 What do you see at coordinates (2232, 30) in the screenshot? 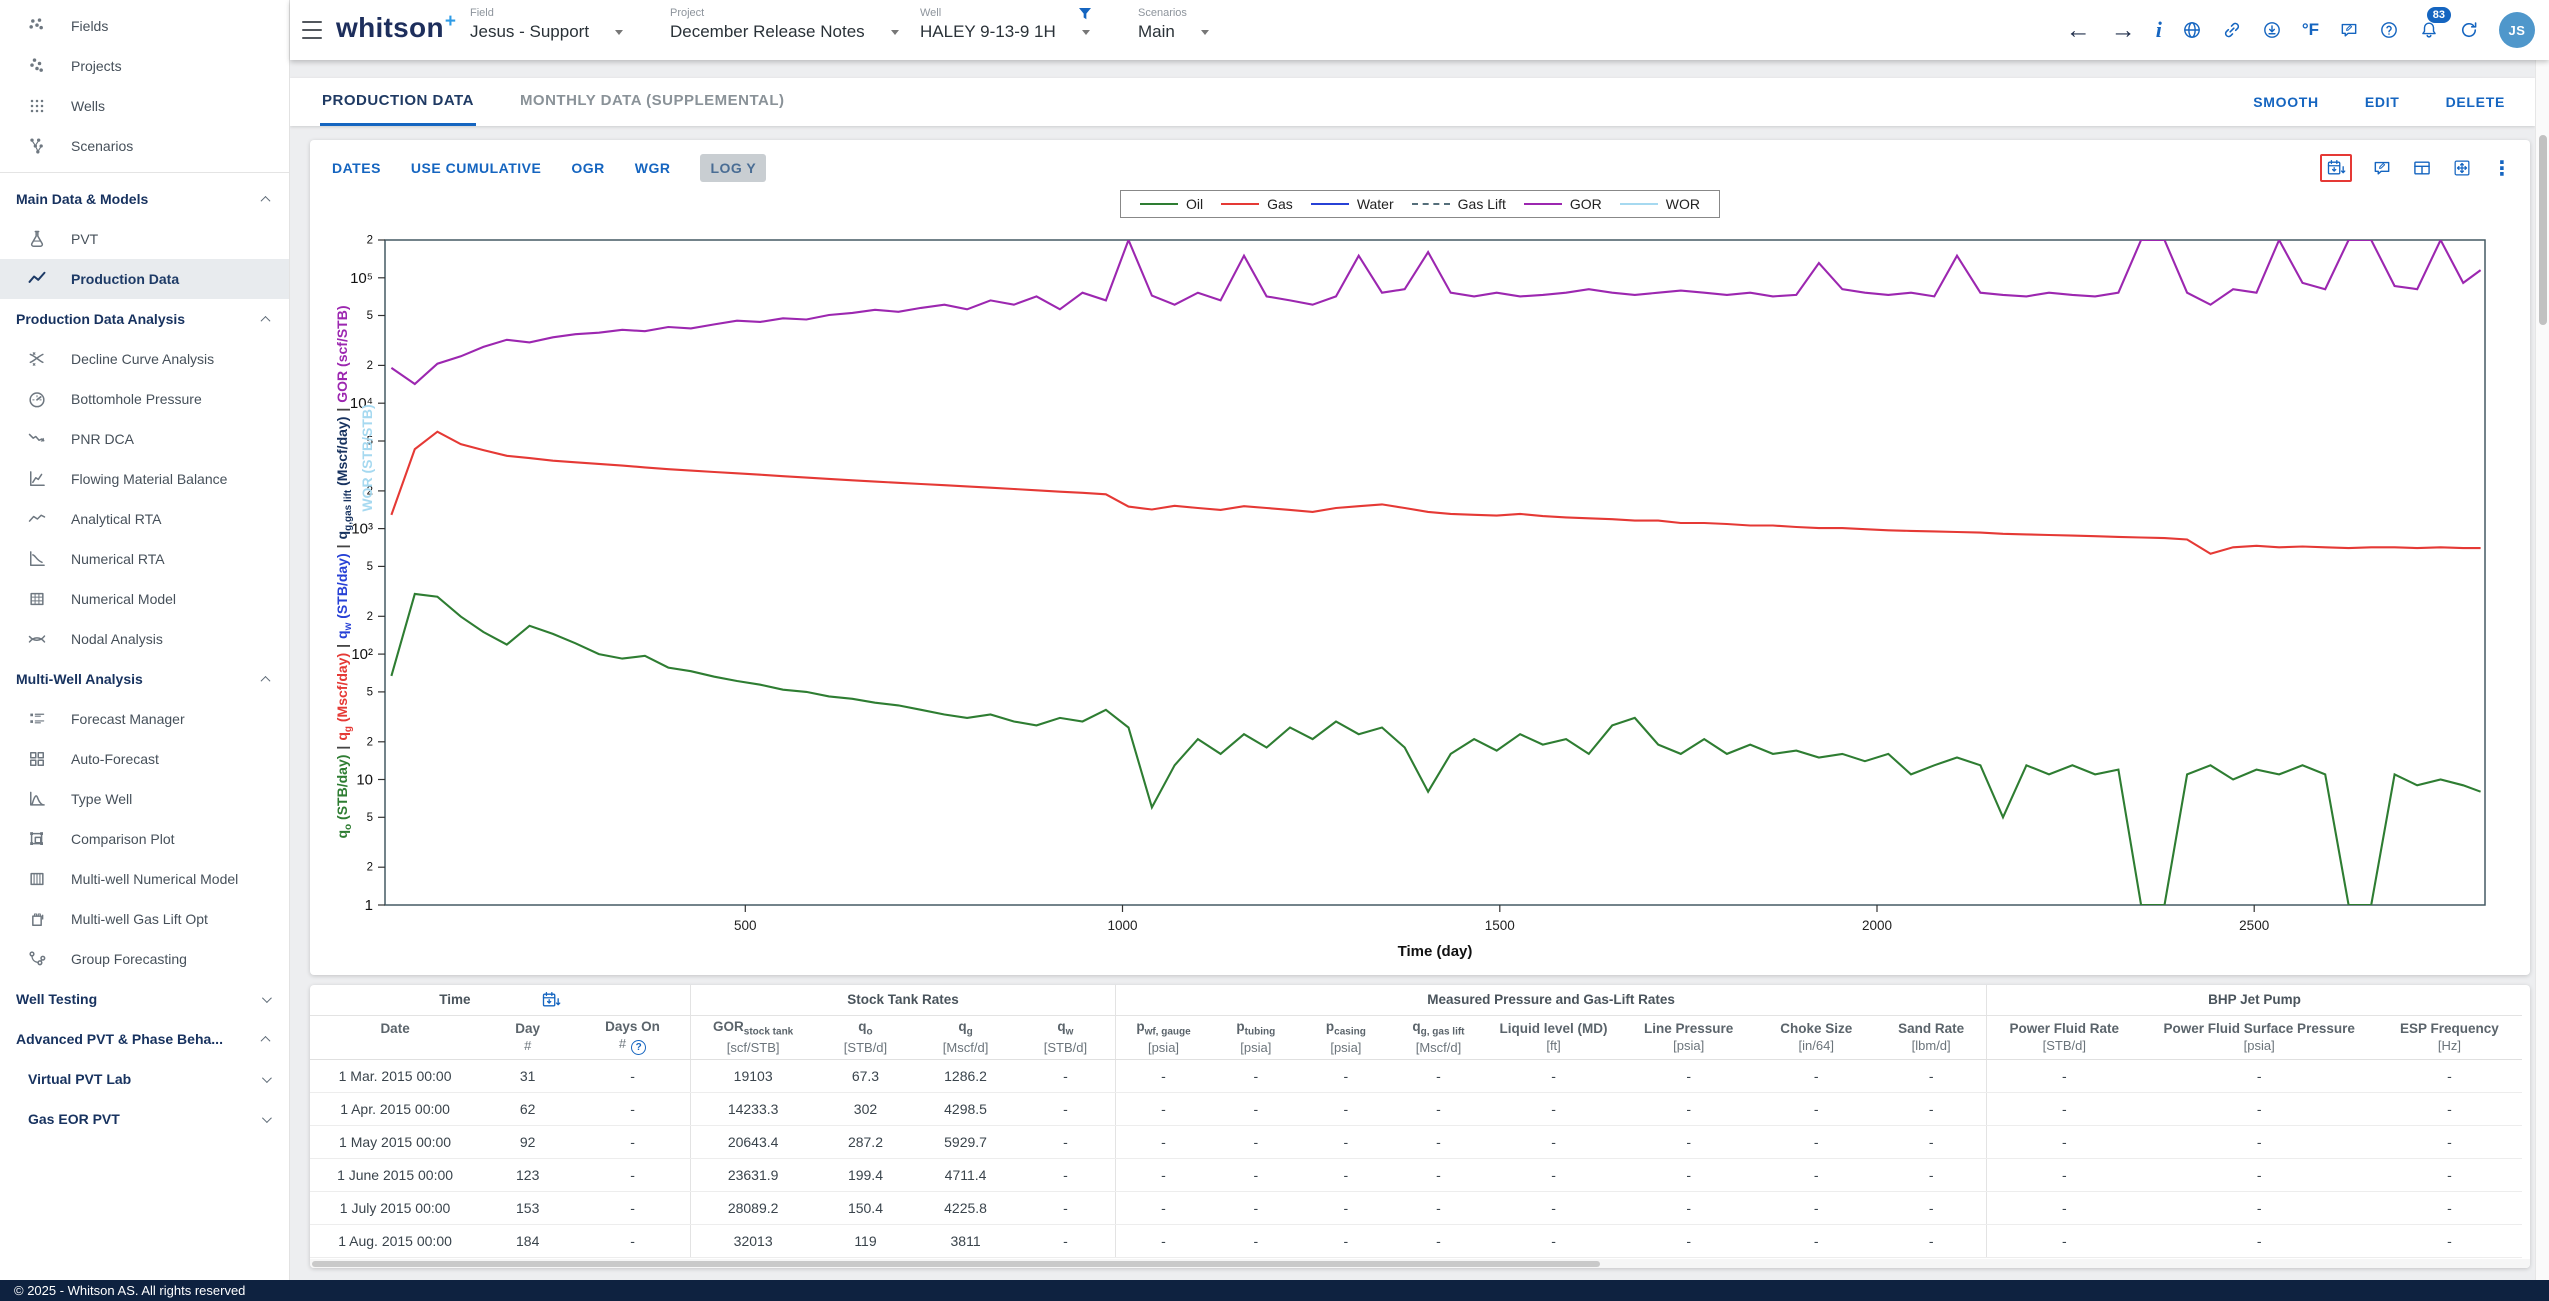
I see `link-icon` at bounding box center [2232, 30].